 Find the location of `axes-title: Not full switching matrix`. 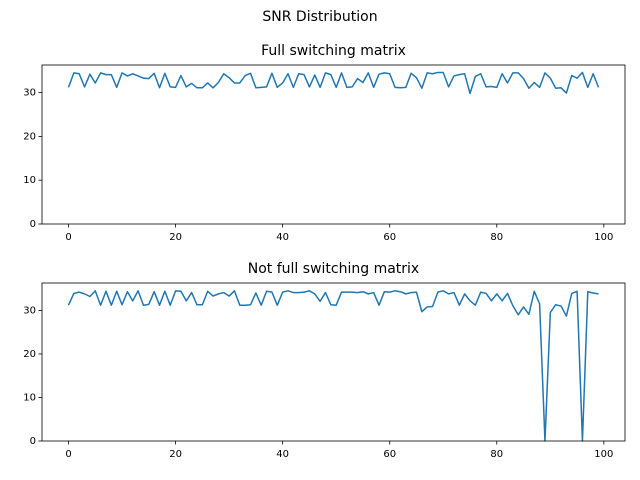

axes-title: Not full switching matrix is located at coordinates (333, 269).